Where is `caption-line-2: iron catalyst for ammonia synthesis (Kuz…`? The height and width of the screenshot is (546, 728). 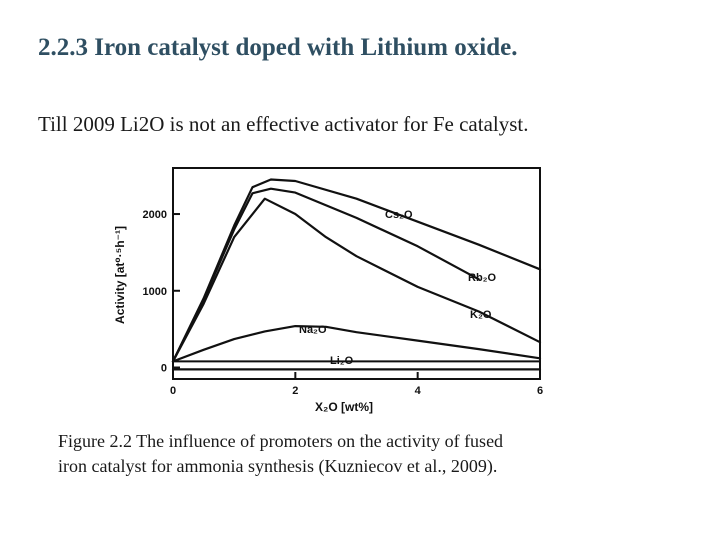 caption-line-2: iron catalyst for ammonia synthesis (Kuz… is located at coordinates (278, 466).